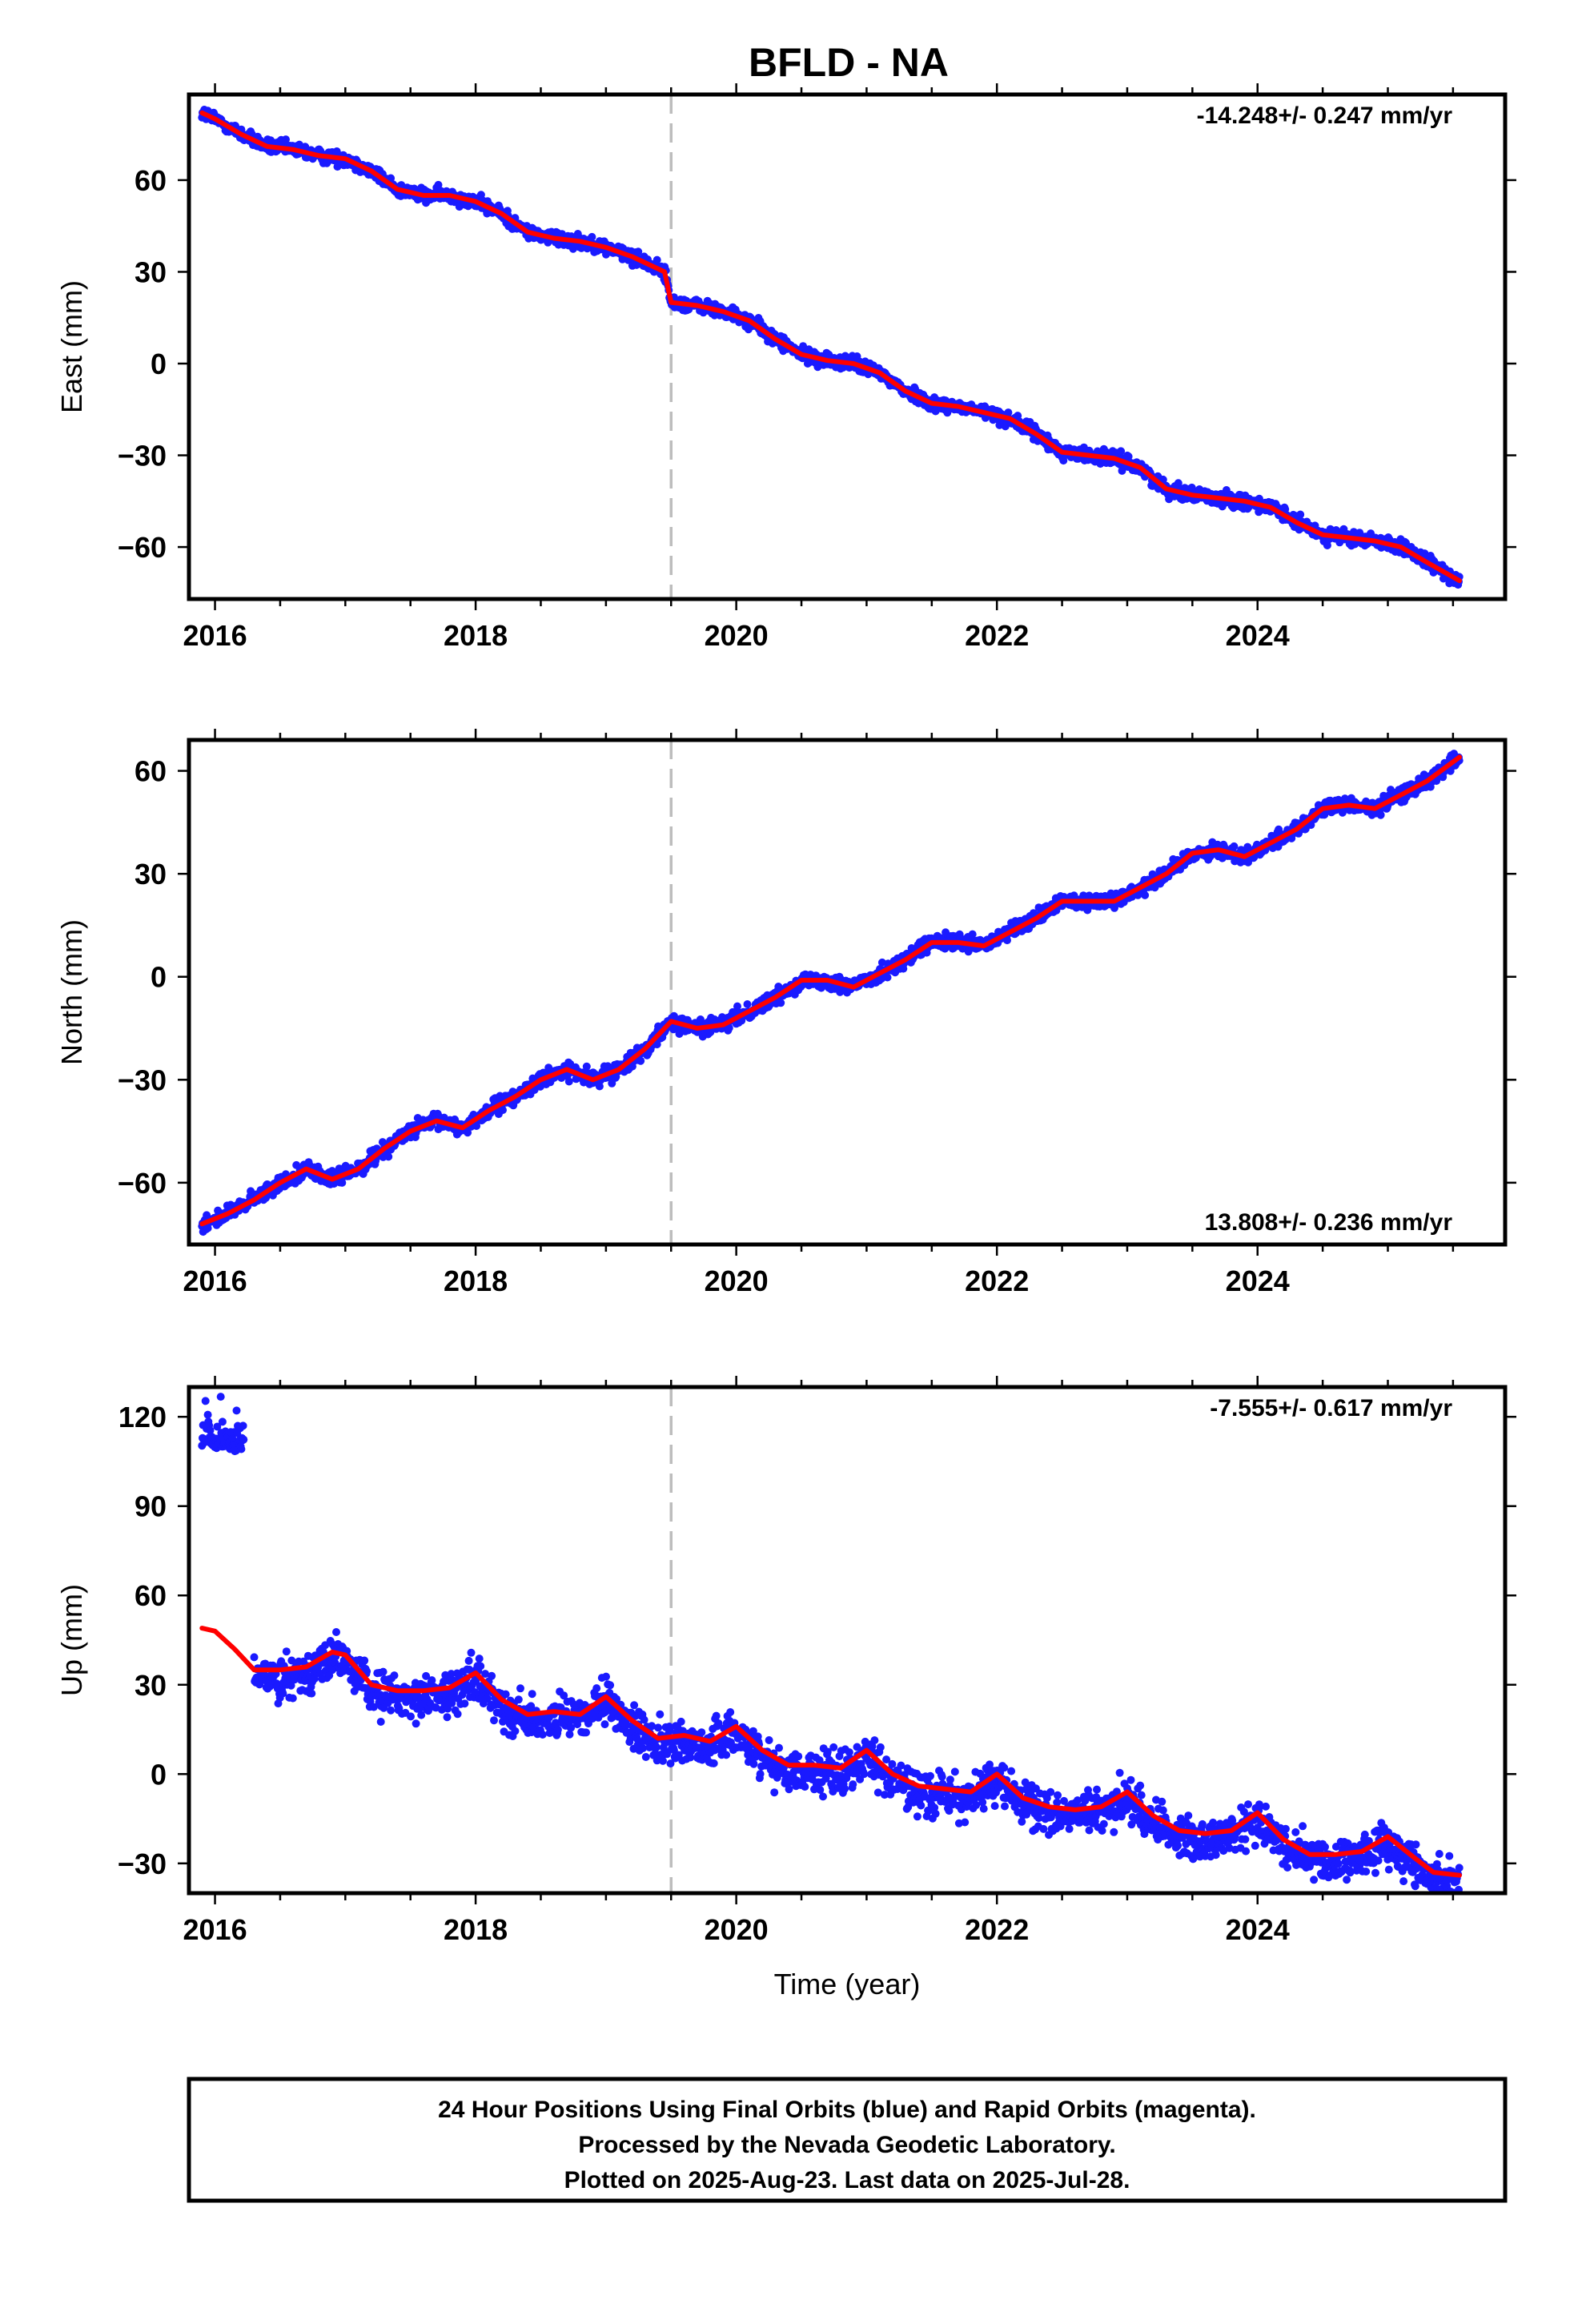 This screenshot has width=1582, height=2324. I want to click on east-x-tick-label: 2018, so click(476, 635).